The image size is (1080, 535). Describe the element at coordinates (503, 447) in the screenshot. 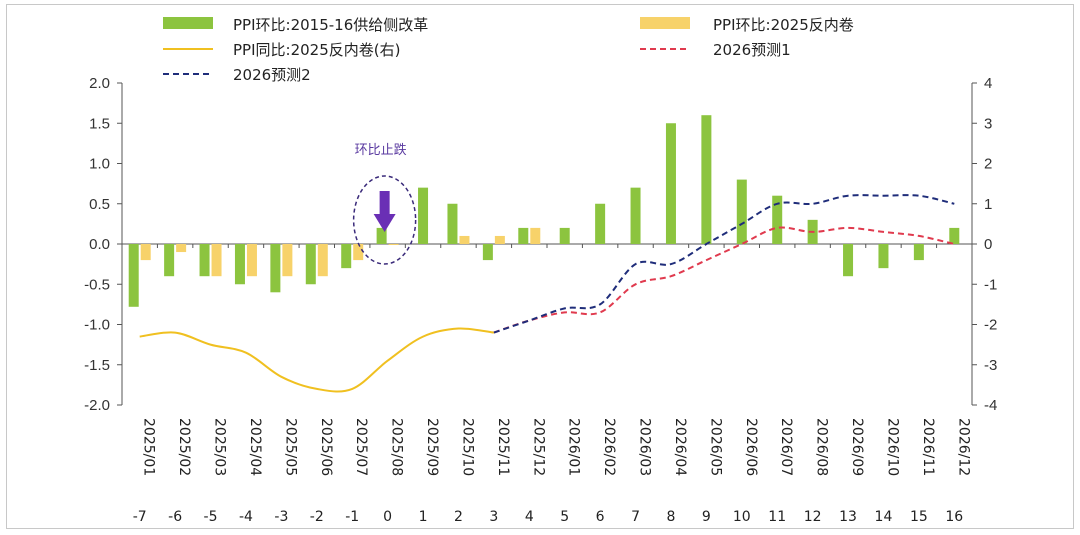

I see `x-category-label: 2025/11` at that location.